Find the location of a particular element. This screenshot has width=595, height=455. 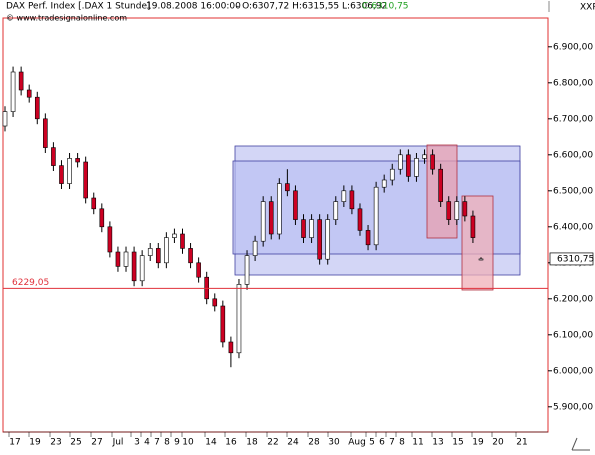

x-tick-label: 4 is located at coordinates (147, 443).